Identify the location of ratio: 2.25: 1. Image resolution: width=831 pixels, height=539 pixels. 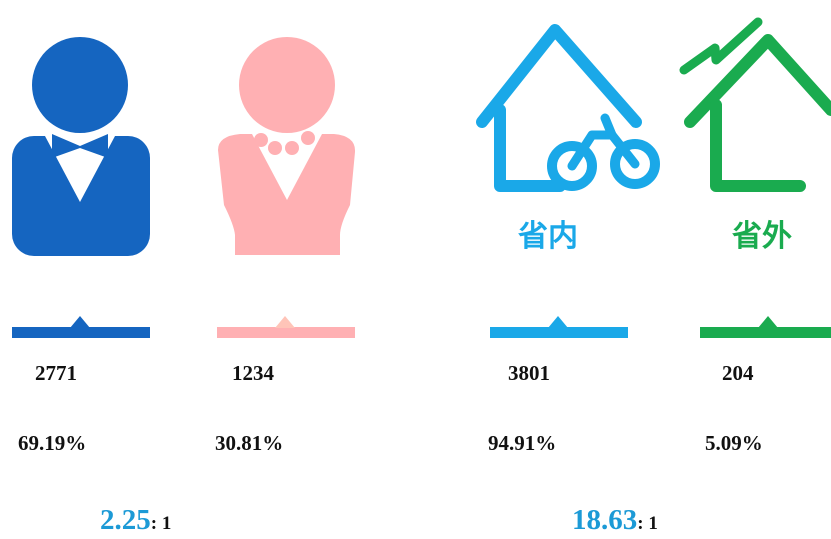
(135, 519).